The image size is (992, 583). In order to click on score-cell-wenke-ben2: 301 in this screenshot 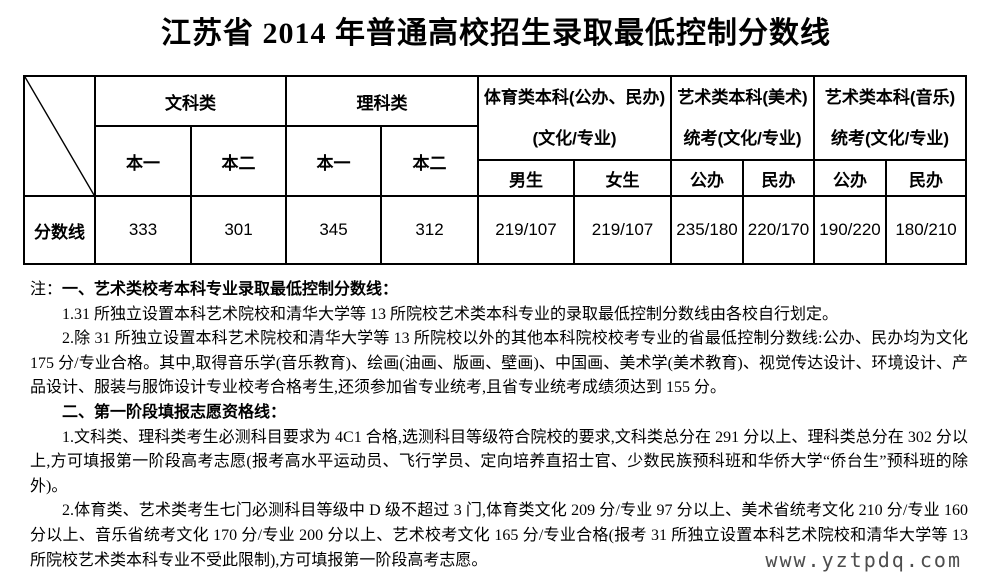, I will do `click(238, 230)`.